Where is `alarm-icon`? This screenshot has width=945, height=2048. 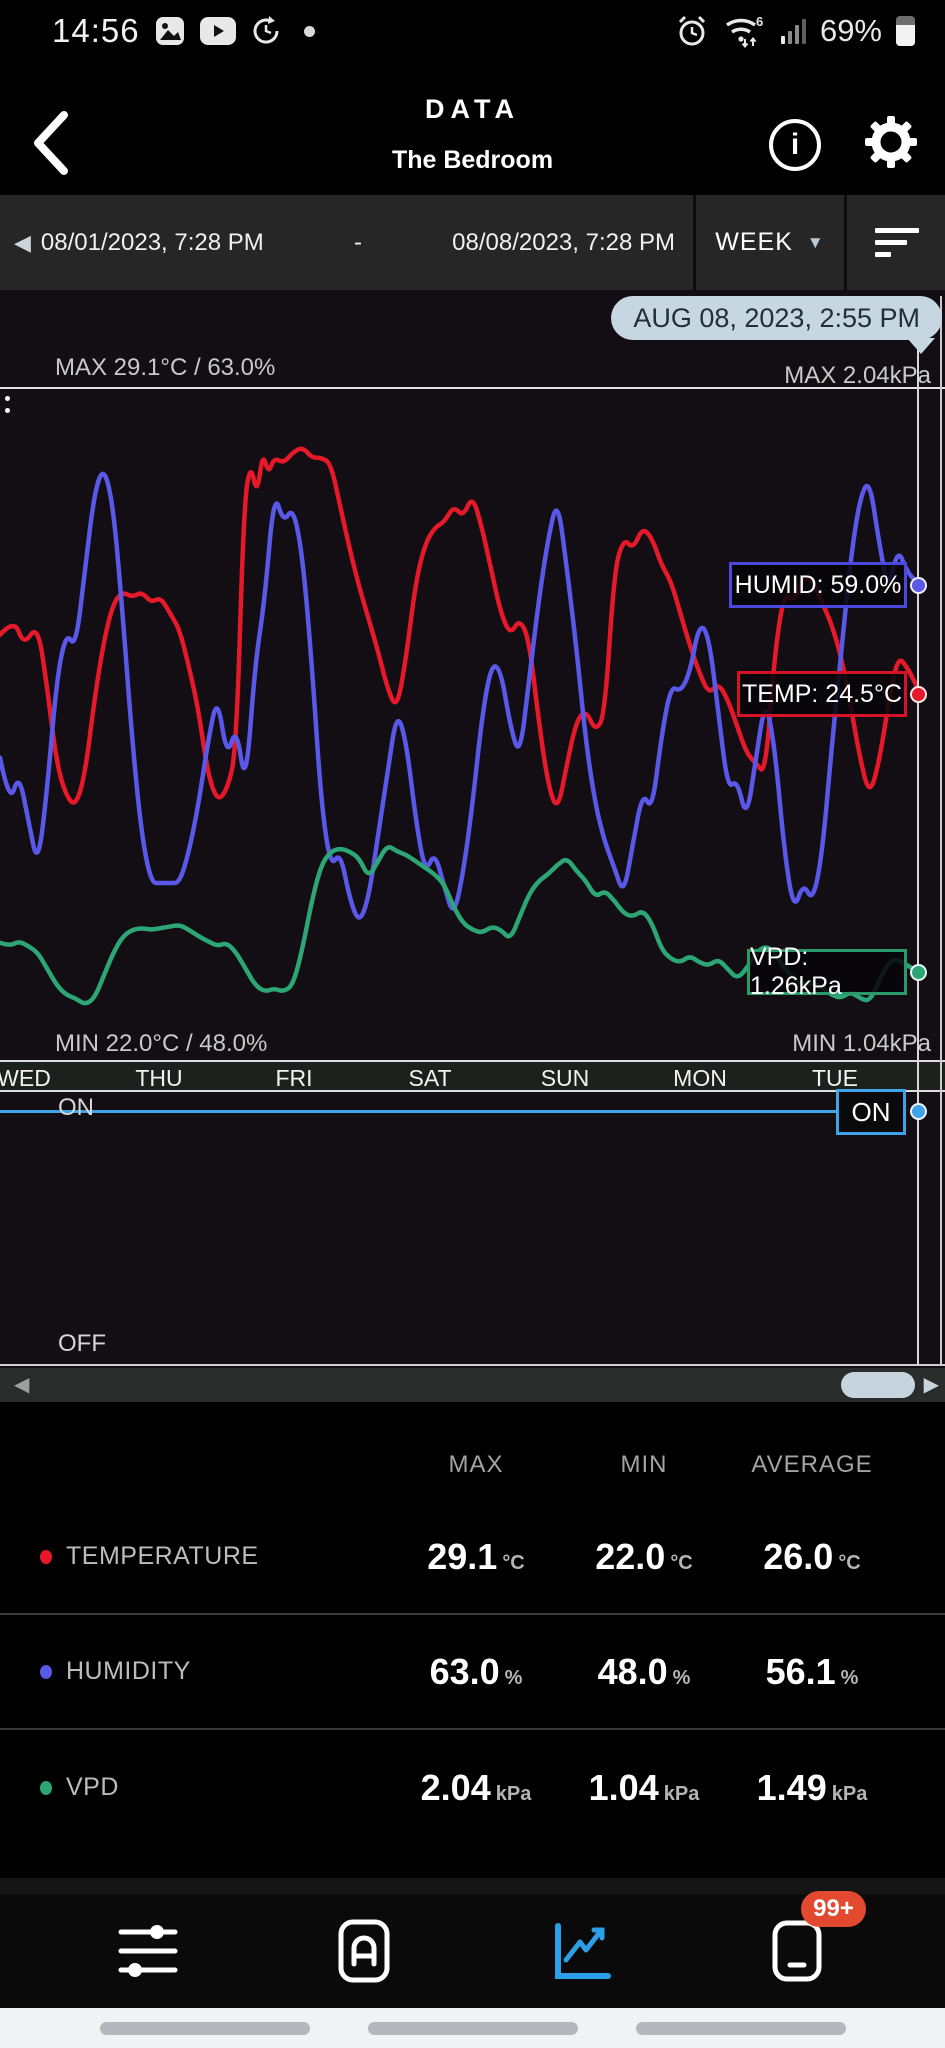
alarm-icon is located at coordinates (692, 31).